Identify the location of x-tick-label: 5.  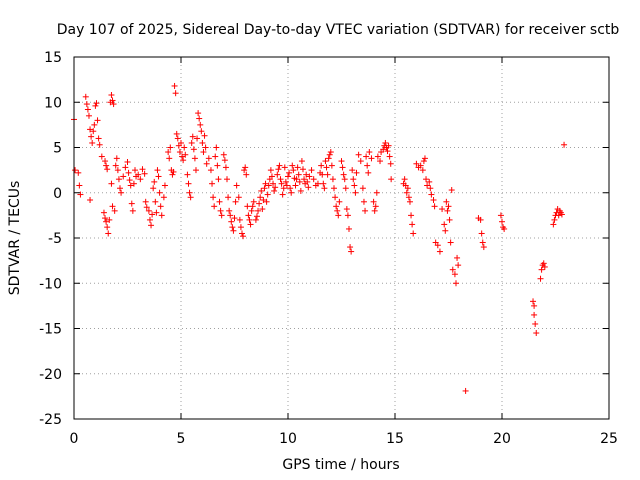
(181, 439).